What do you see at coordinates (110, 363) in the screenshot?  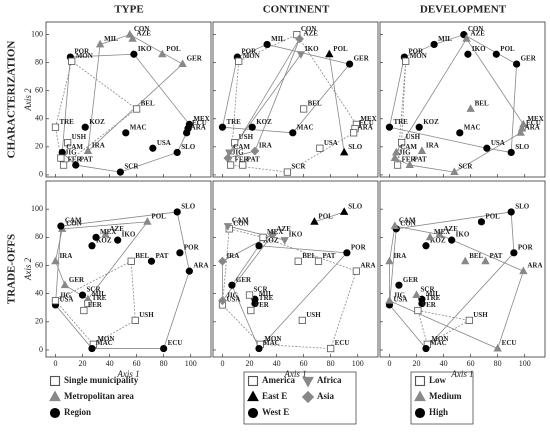 I see `x-tick-label: 40` at bounding box center [110, 363].